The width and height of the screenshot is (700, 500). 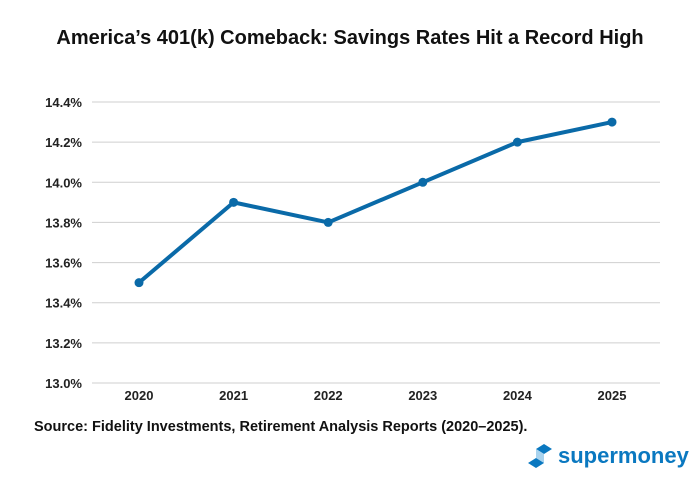 I want to click on x-tick-label: 2025, so click(x=612, y=395).